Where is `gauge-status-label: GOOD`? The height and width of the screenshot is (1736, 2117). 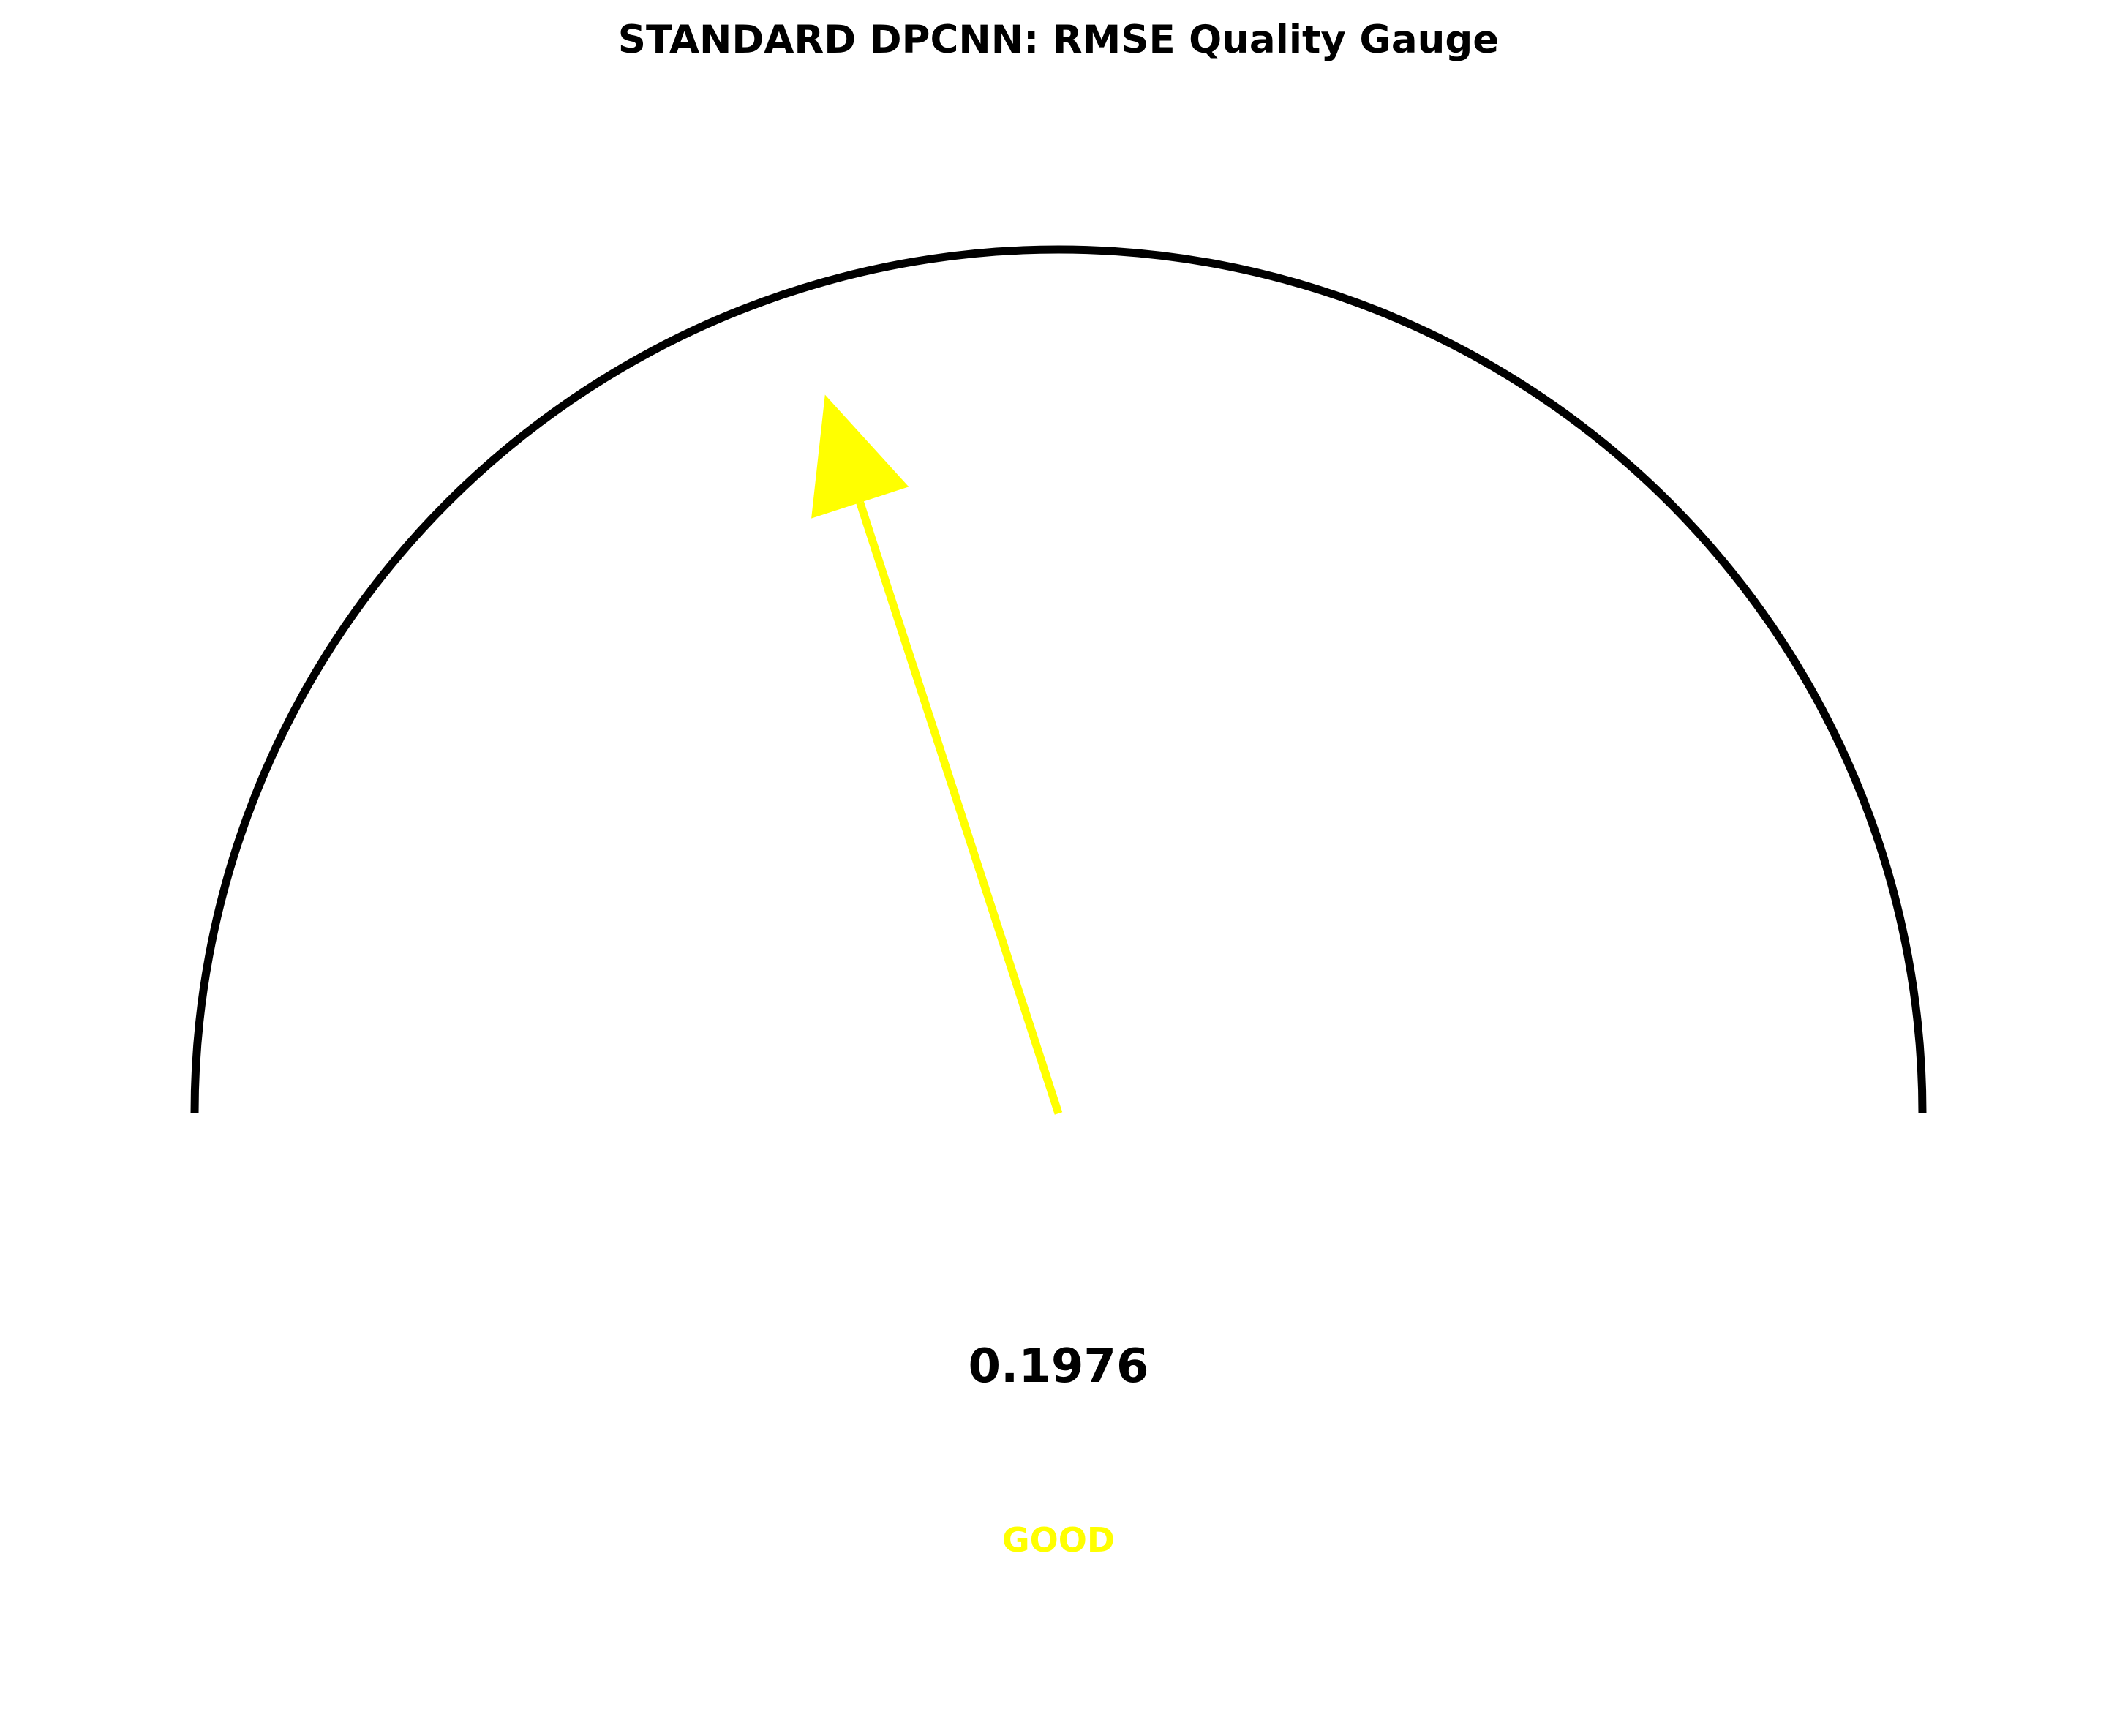 gauge-status-label: GOOD is located at coordinates (1058, 1540).